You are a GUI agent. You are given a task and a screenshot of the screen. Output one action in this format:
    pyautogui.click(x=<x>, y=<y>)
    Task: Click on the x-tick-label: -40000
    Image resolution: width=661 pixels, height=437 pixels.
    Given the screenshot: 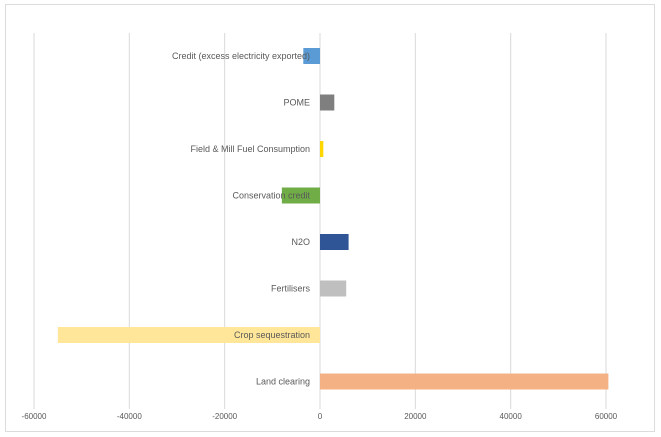 What is the action you would take?
    pyautogui.click(x=129, y=416)
    